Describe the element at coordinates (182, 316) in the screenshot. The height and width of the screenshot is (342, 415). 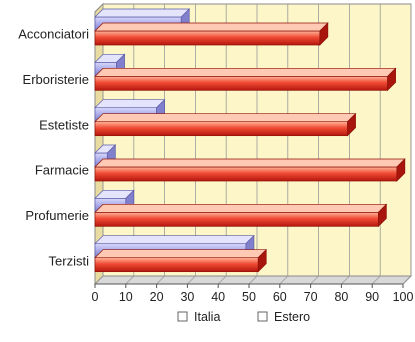
I see `legend-swatch-italia` at that location.